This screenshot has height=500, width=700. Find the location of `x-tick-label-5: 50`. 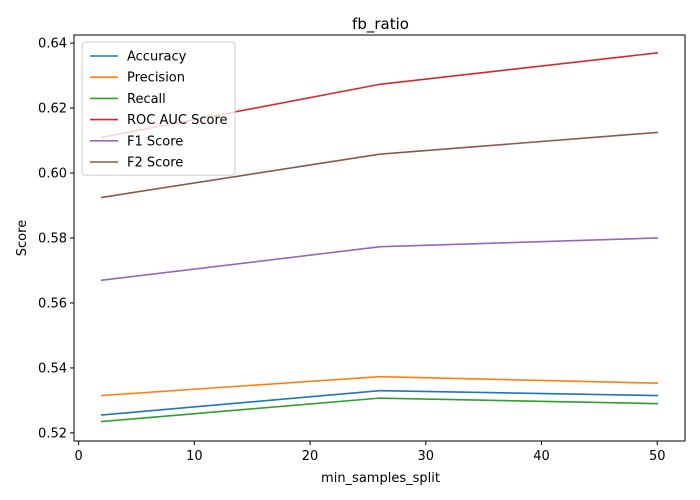

x-tick-label-5: 50 is located at coordinates (657, 456).